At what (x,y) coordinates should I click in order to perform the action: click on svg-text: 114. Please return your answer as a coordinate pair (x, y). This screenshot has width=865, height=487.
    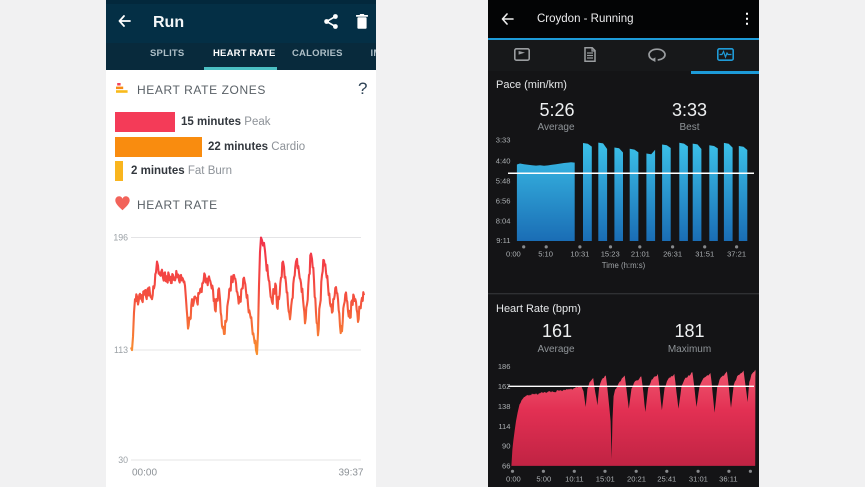
    Looking at the image, I should click on (504, 426).